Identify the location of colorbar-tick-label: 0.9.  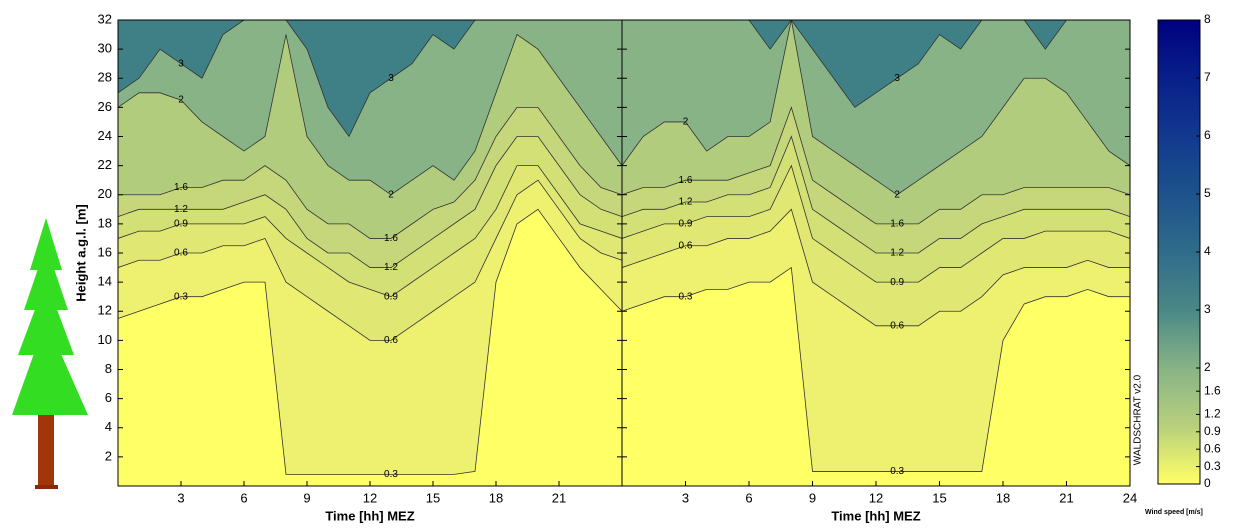
(1212, 431).